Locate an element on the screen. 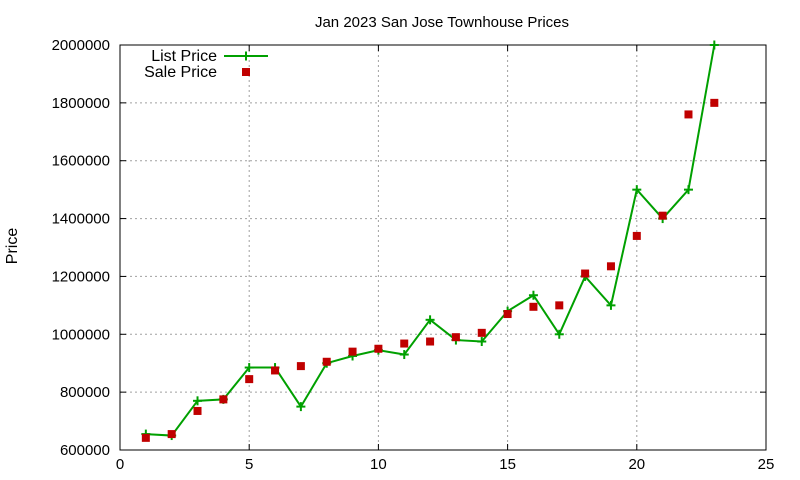  legend-label-sale-price: Sale Price is located at coordinates (180, 72).